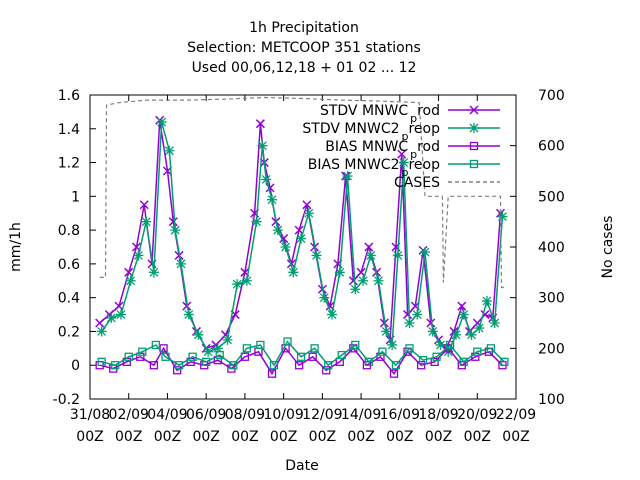 Image resolution: width=640 pixels, height=480 pixels. What do you see at coordinates (16, 247) in the screenshot?
I see `y-axis-label: mm/1h` at bounding box center [16, 247].